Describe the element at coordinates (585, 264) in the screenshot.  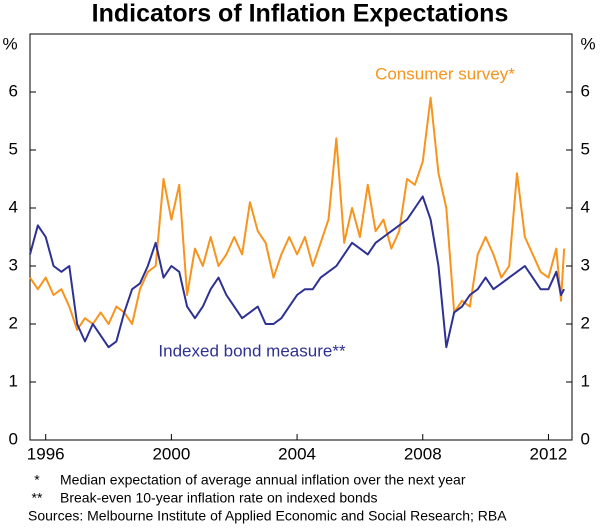
I see `y2-tick-label: 3` at that location.